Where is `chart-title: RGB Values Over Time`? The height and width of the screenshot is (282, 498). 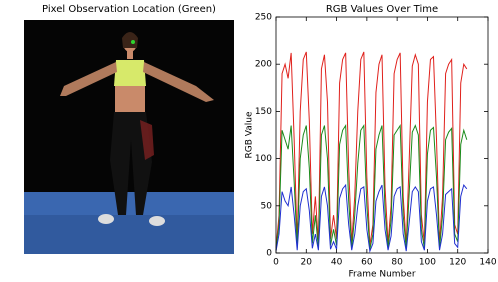
chart-title: RGB Values Over Time is located at coordinates (382, 9).